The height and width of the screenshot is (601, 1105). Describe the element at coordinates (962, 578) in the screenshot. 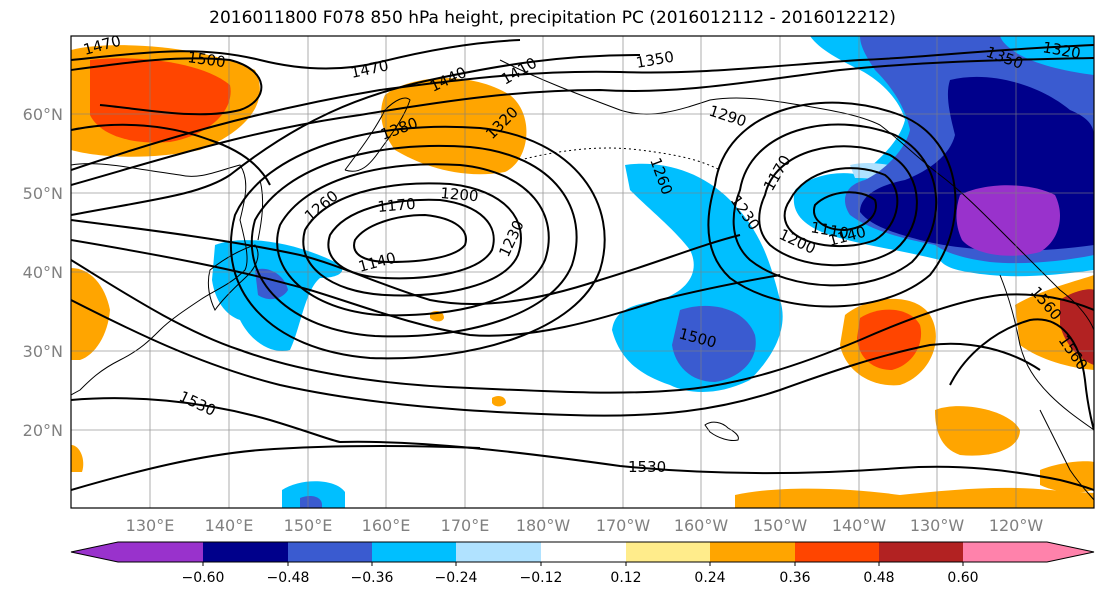

I see `colorbar-tick-label: 0.60` at that location.